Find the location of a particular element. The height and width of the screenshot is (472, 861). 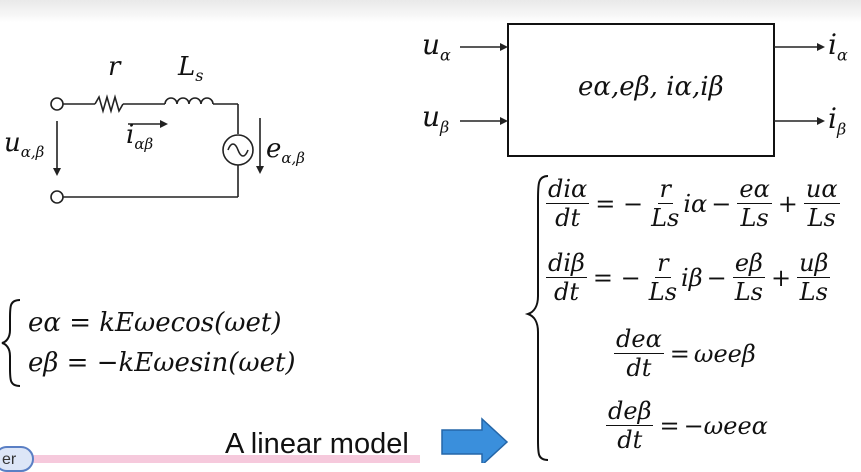

linear-model-caption: A linear model is located at coordinates (317, 444).